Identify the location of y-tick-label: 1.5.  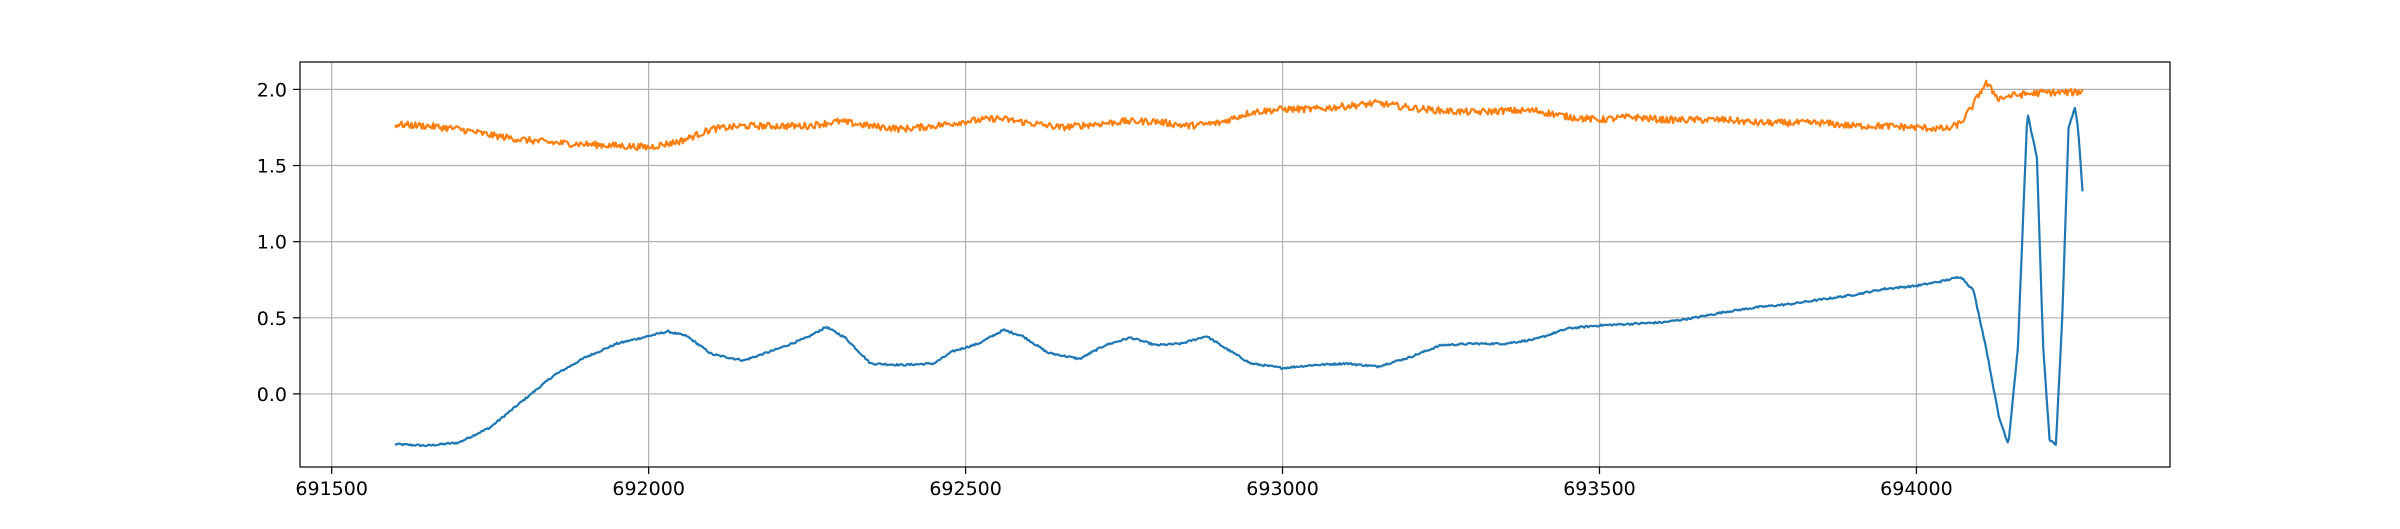
(272, 167).